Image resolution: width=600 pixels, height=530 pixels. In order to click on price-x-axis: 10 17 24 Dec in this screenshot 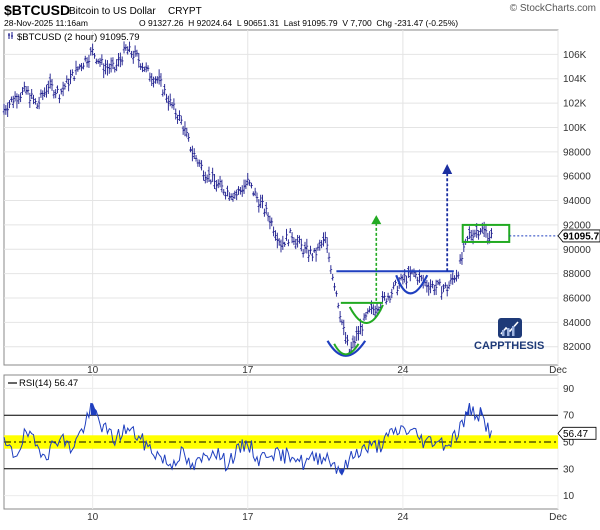, I will do `click(327, 370)`.